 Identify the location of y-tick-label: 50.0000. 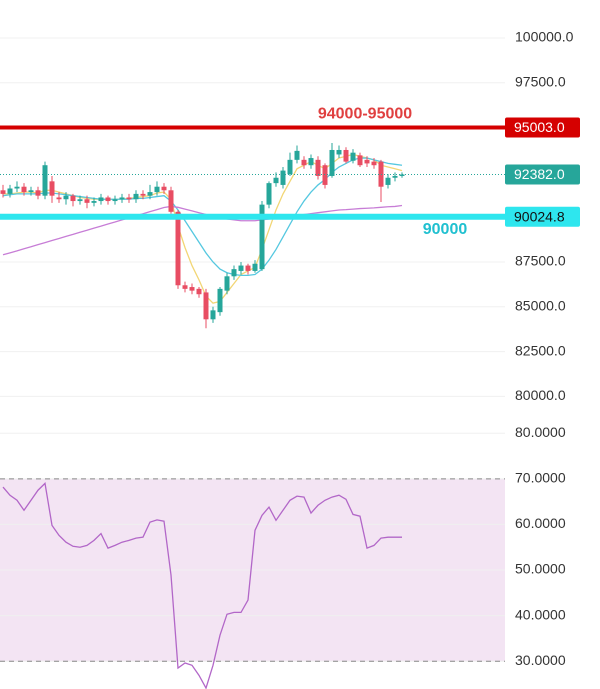
(540, 569).